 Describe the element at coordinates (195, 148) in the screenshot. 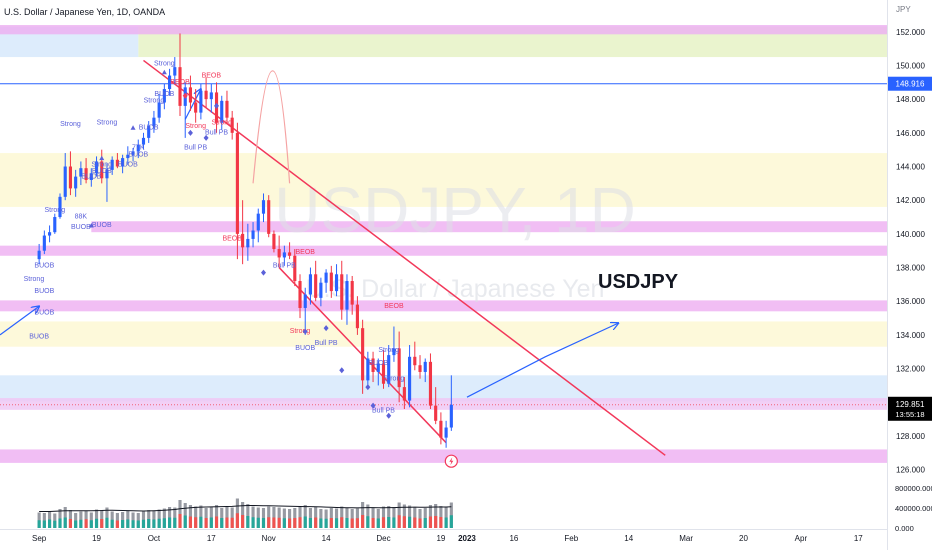

I see `indicator-label: Bull PB` at that location.